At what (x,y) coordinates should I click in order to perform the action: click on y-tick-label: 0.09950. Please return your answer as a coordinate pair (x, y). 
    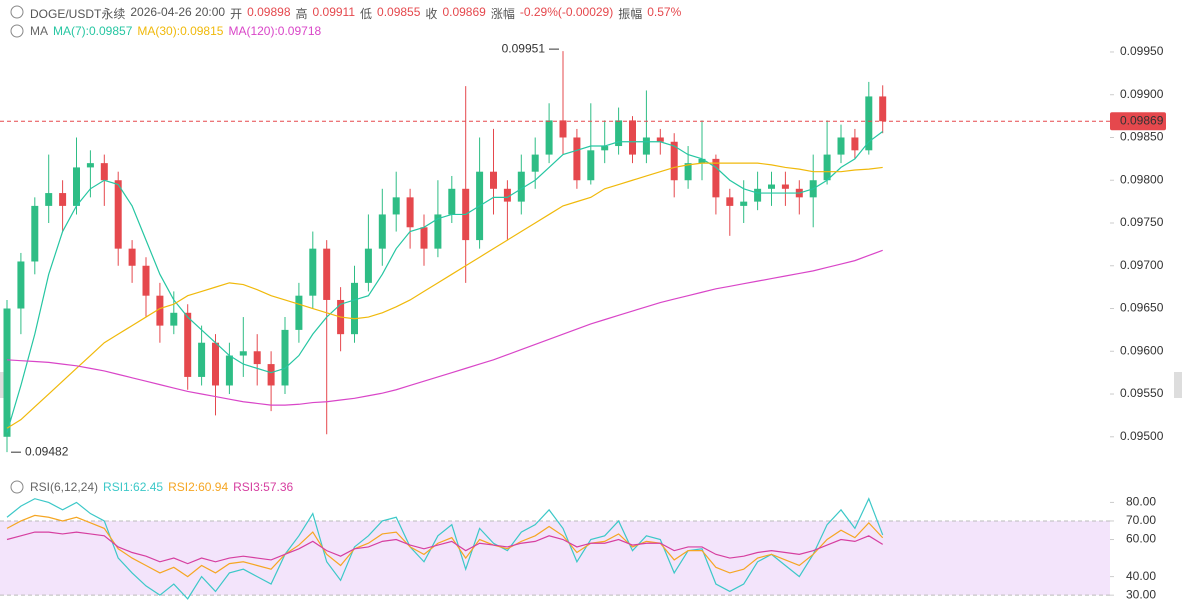
    Looking at the image, I should click on (1142, 51).